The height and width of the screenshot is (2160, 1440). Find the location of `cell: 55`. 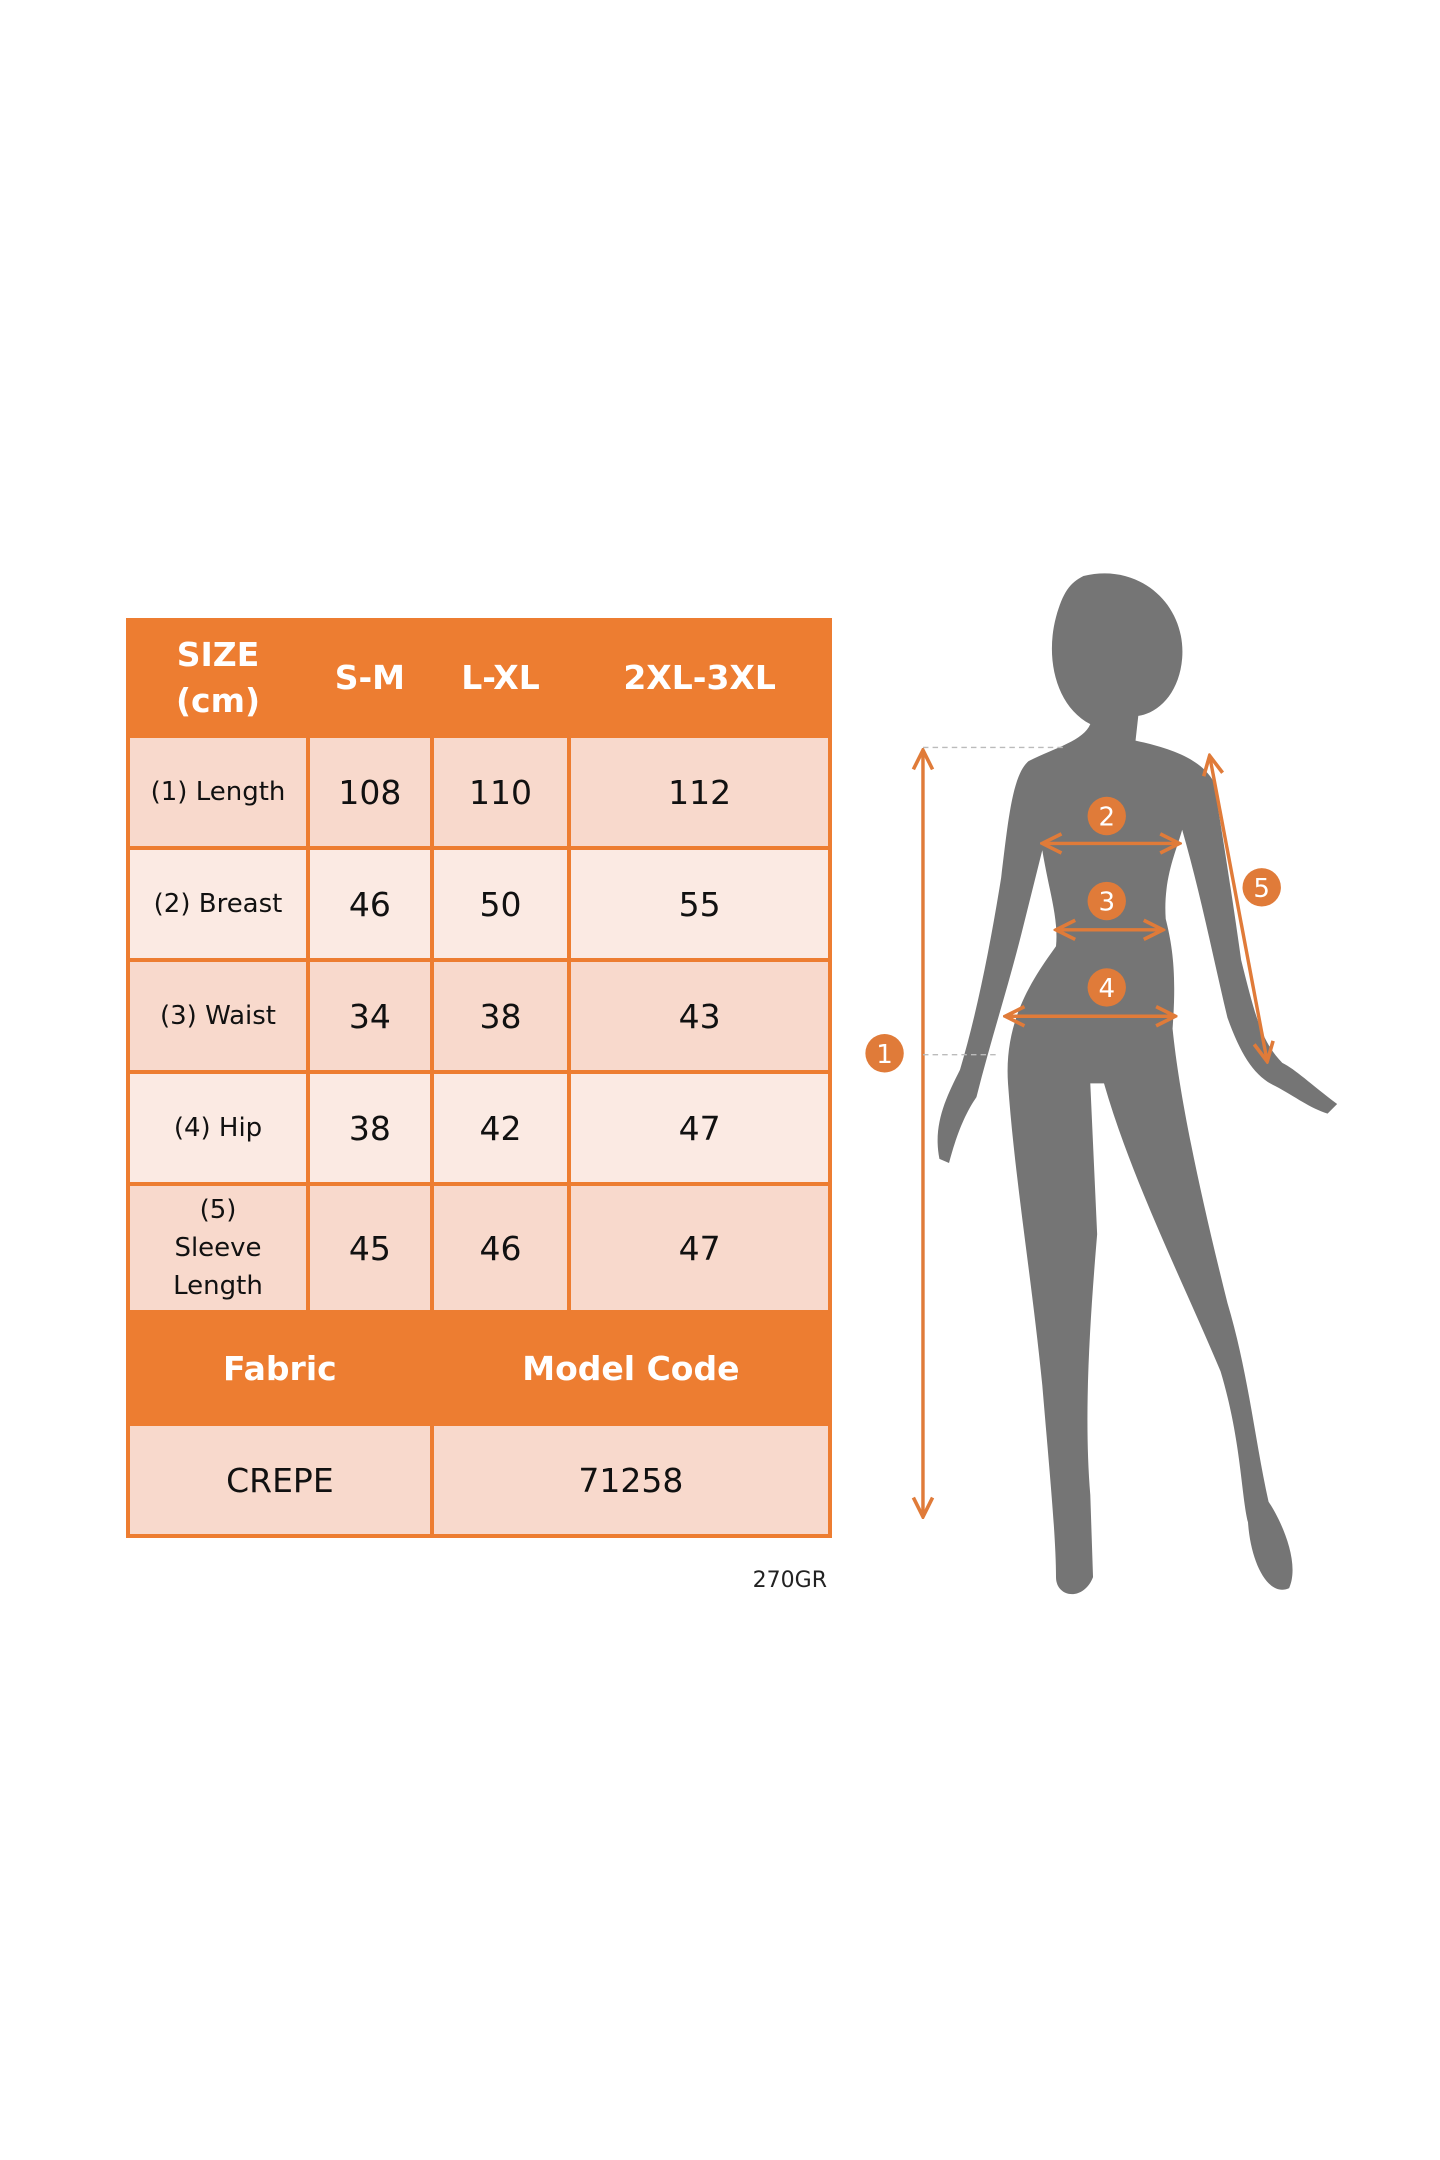

cell: 55 is located at coordinates (699, 904).